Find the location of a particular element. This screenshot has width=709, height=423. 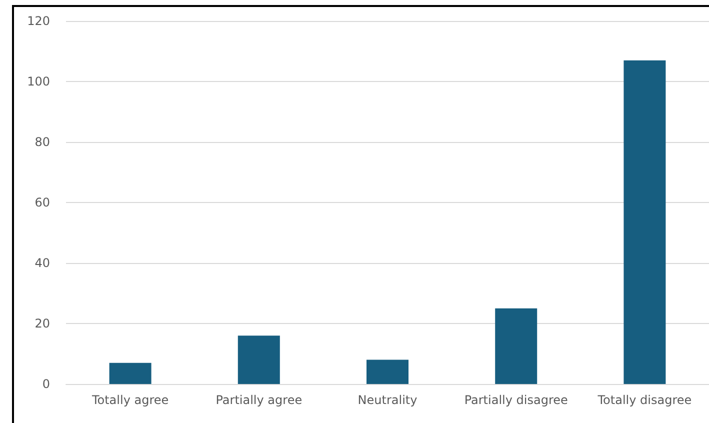

x-tick-label: Totally disagree is located at coordinates (644, 400).